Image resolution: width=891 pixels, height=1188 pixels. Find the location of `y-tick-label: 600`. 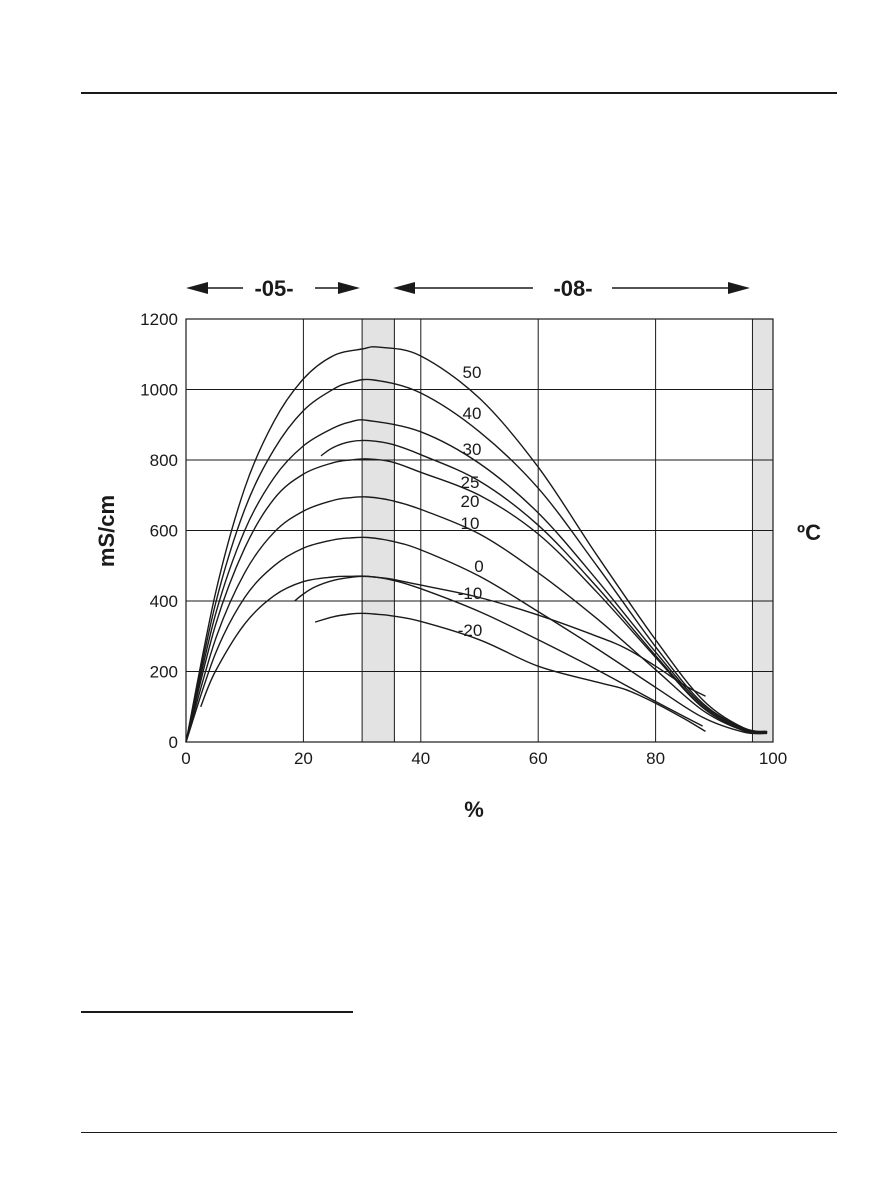

y-tick-label: 600 is located at coordinates (164, 531).